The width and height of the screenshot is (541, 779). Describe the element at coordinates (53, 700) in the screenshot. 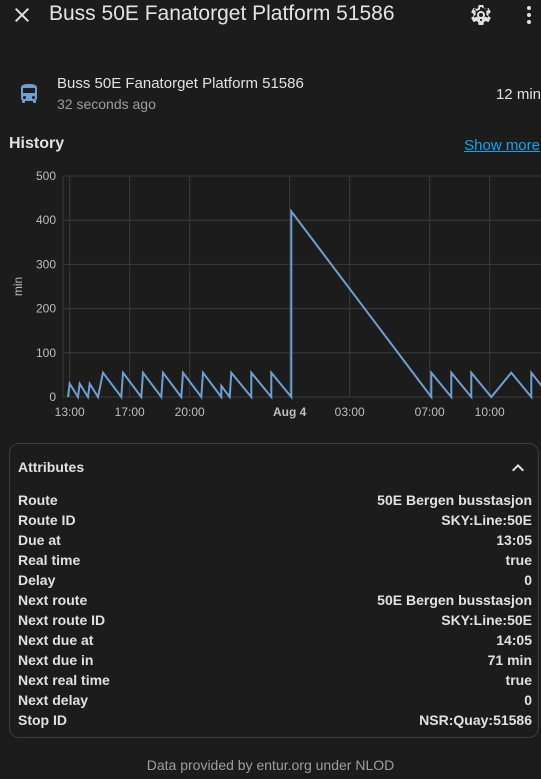

I see `attribute-key: Next delay` at that location.